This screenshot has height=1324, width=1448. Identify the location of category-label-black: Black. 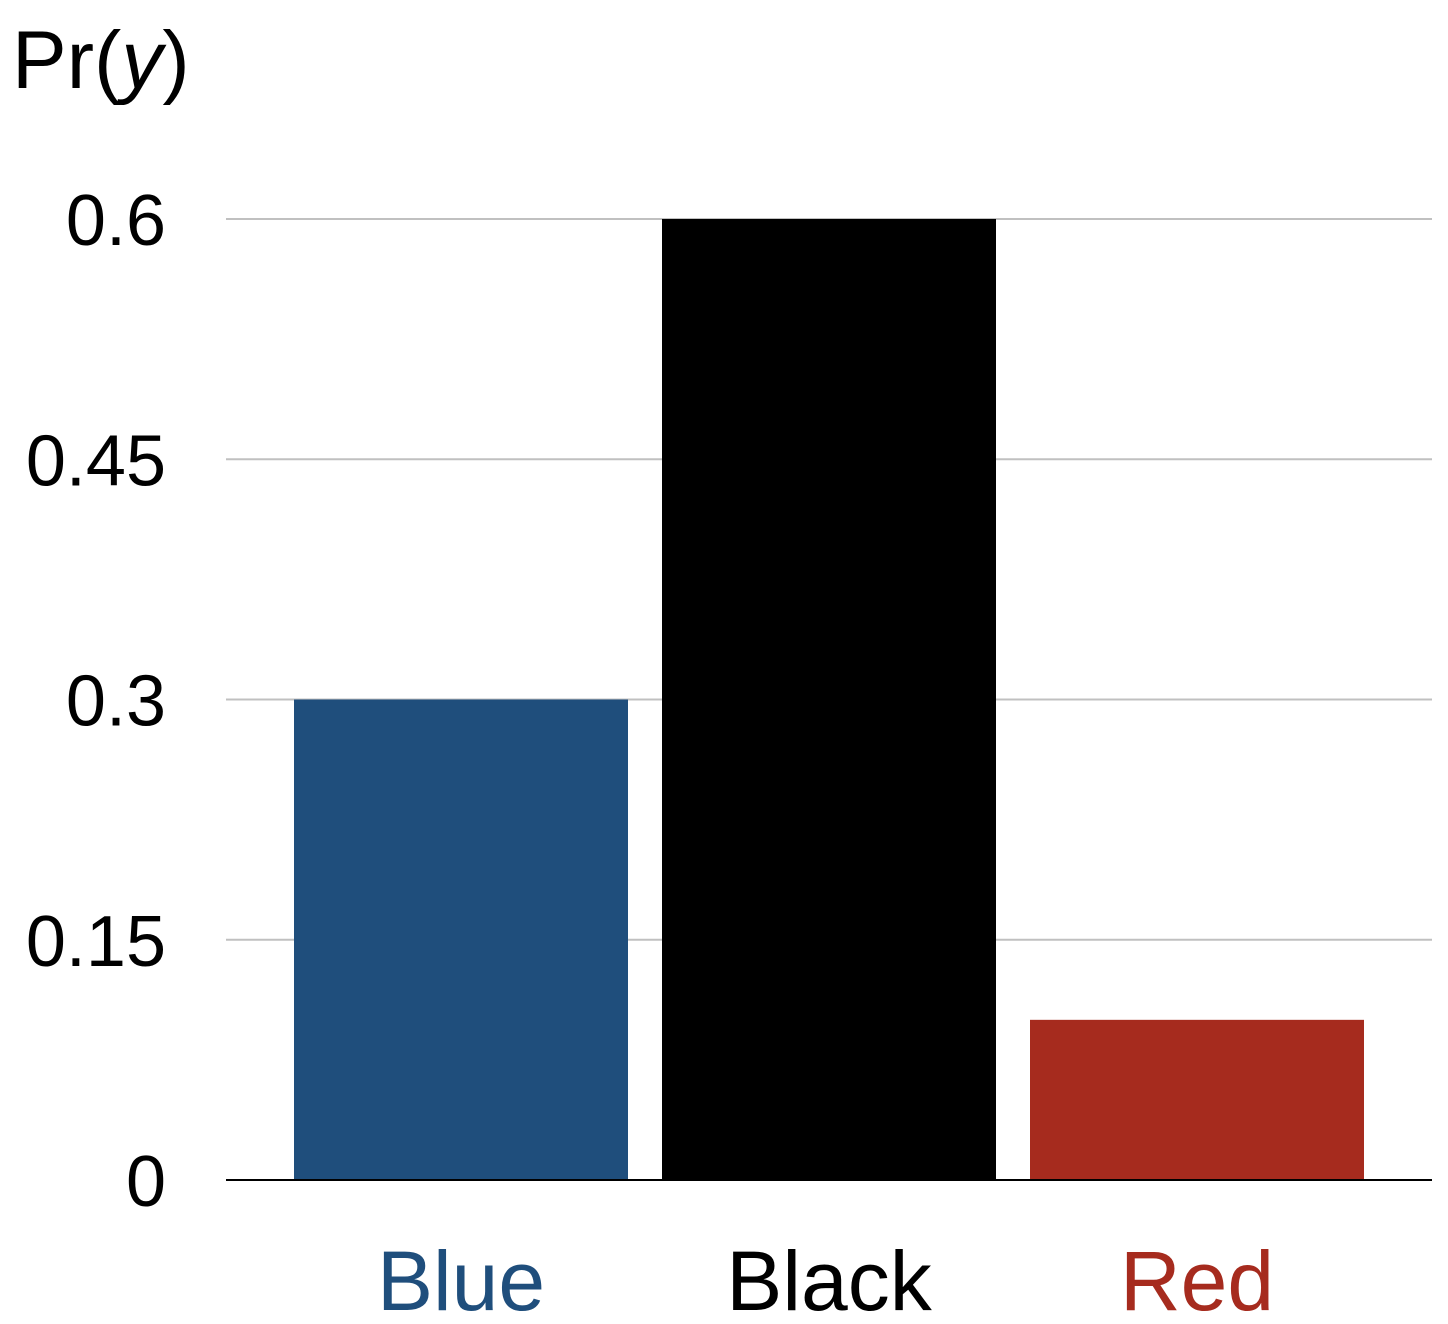
(829, 1279).